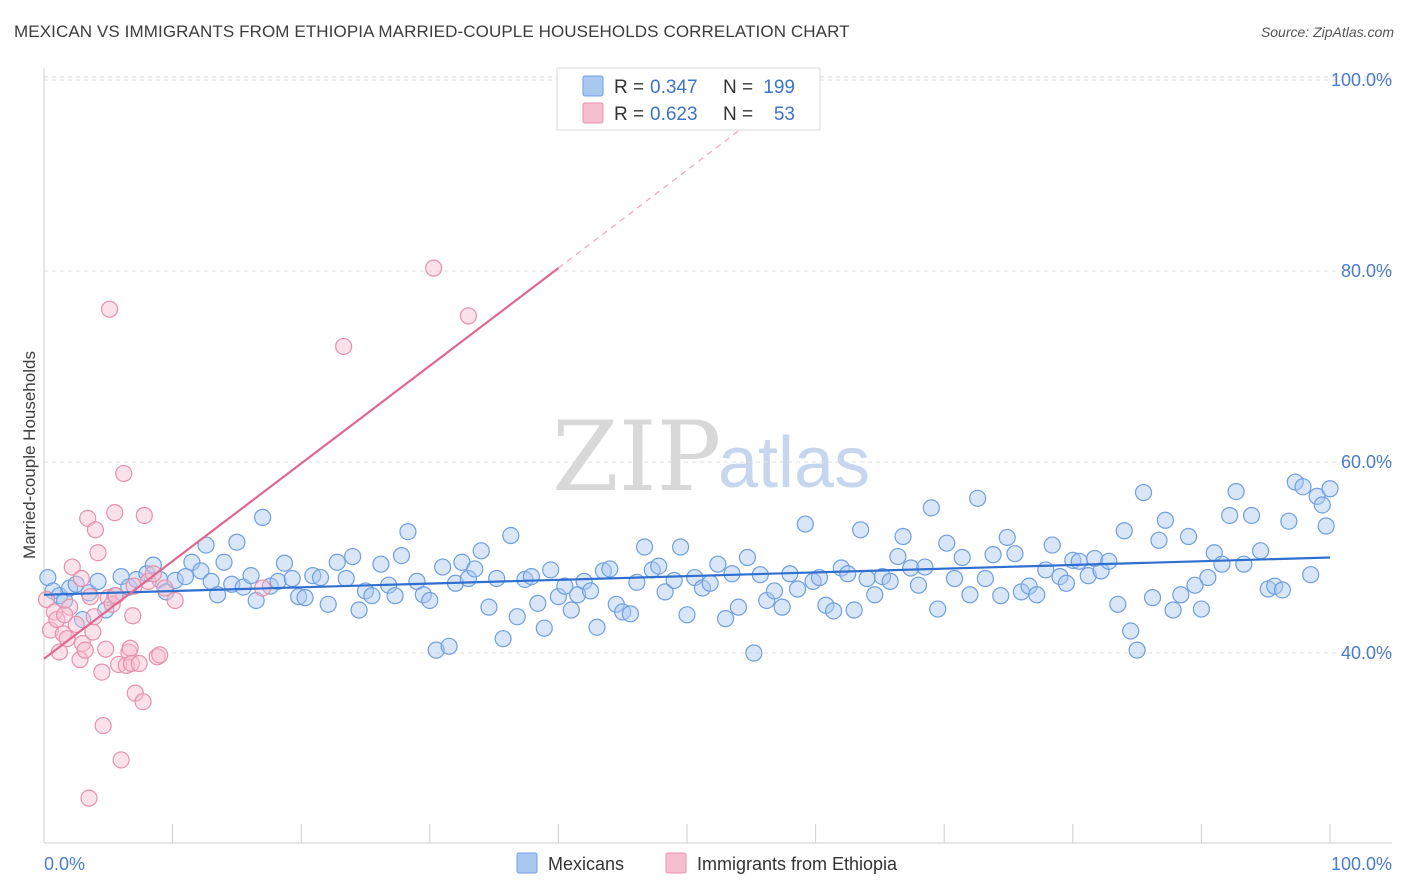 This screenshot has height=892, width=1406. Describe the element at coordinates (688, 99) in the screenshot. I see `legend-box: R = 0.347 N = 199 R = 0.623 N = 53` at that location.